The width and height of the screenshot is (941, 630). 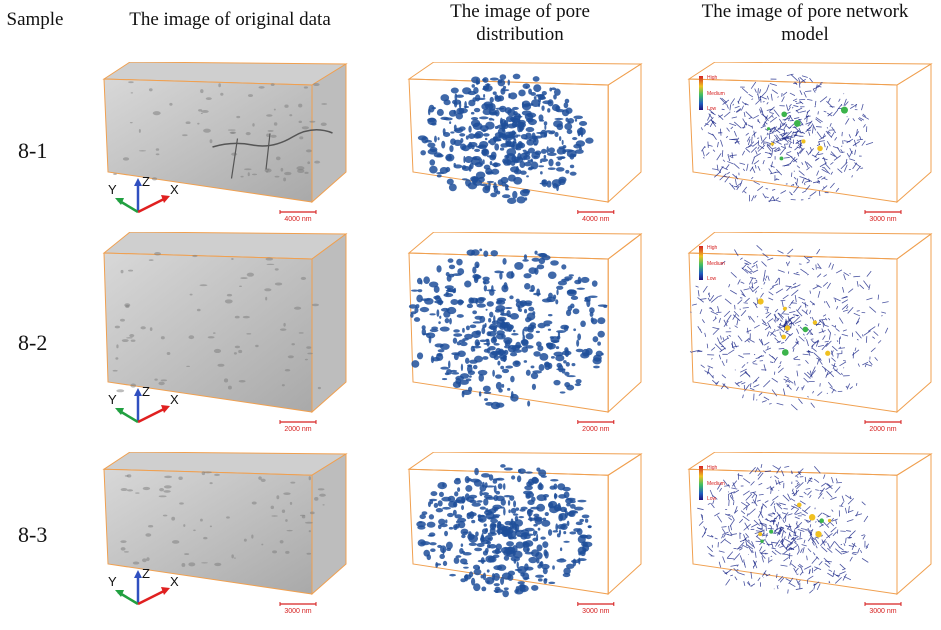 I want to click on net-panel-8-2: High Medium Low 2000 nm, so click(x=810, y=336).